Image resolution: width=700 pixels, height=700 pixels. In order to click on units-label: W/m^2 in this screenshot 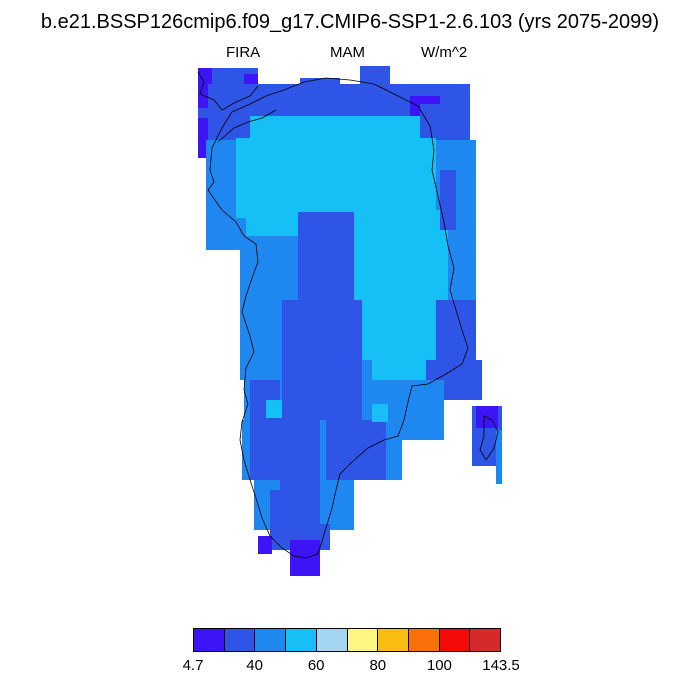, I will do `click(444, 52)`.